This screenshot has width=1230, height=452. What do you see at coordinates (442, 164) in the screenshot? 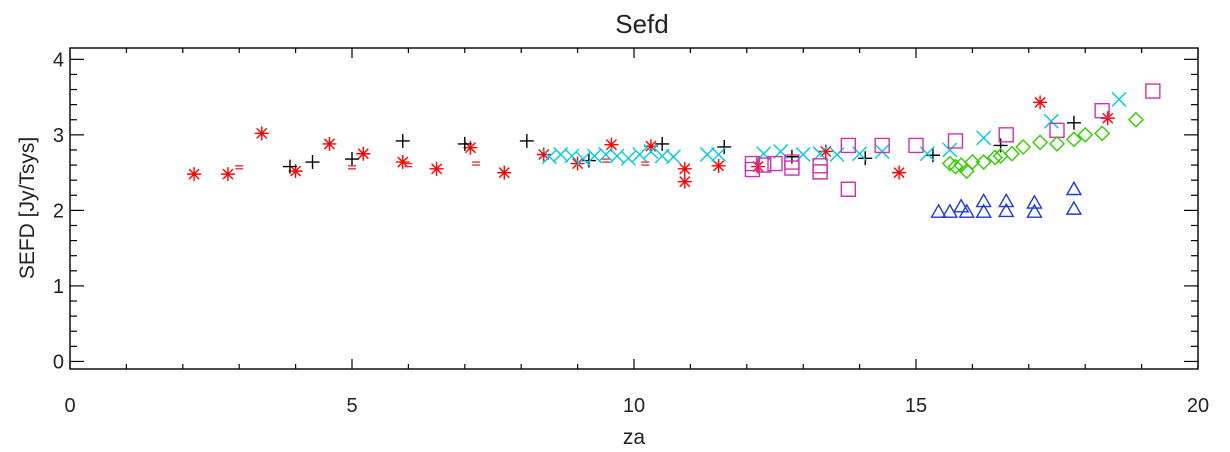
I see `series-dash` at bounding box center [442, 164].